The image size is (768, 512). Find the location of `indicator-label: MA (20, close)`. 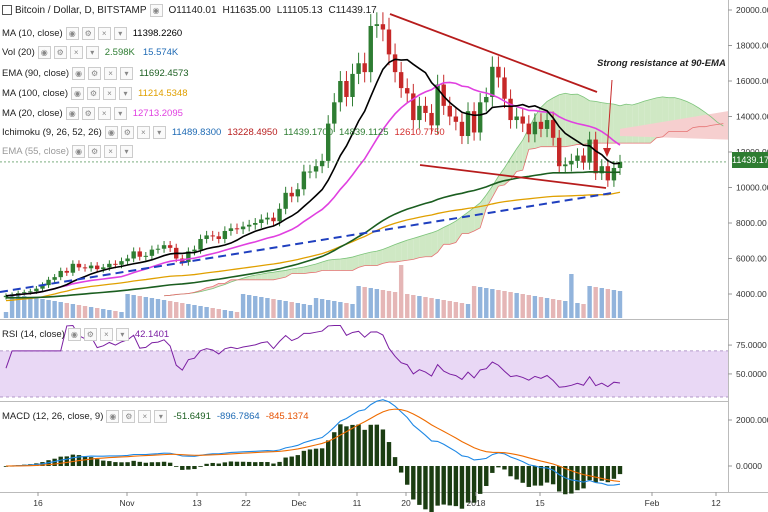

indicator-label: MA (20, close) is located at coordinates (32, 113).